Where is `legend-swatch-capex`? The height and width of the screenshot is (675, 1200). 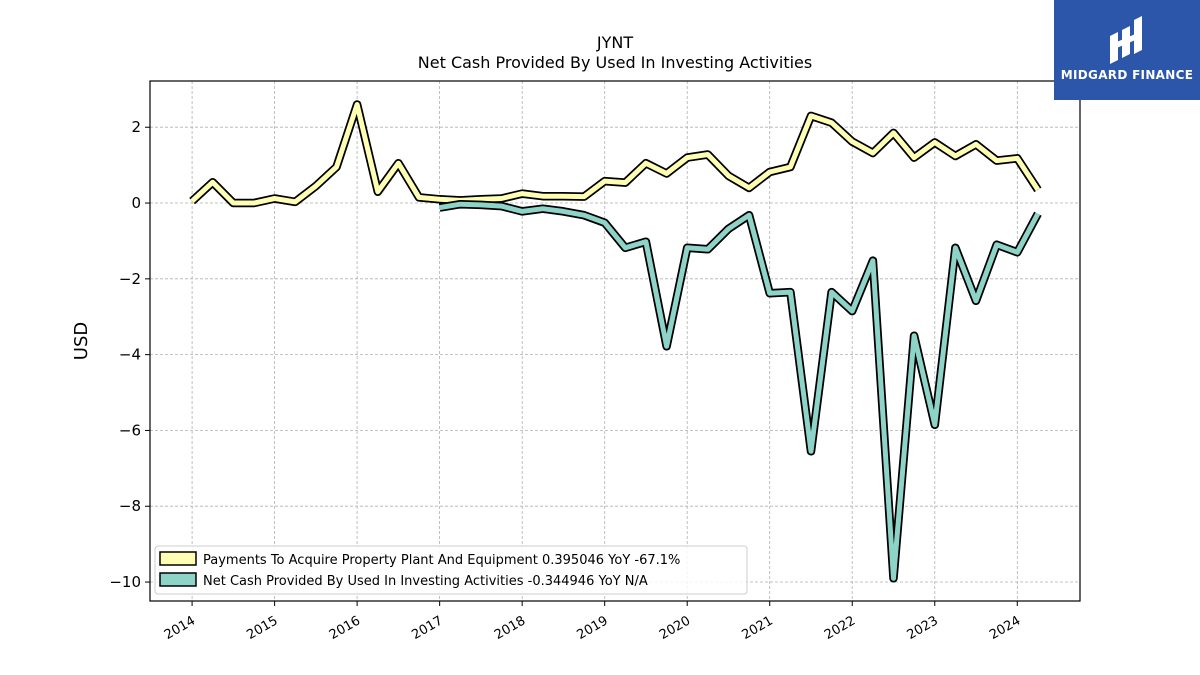
legend-swatch-capex is located at coordinates (178, 558).